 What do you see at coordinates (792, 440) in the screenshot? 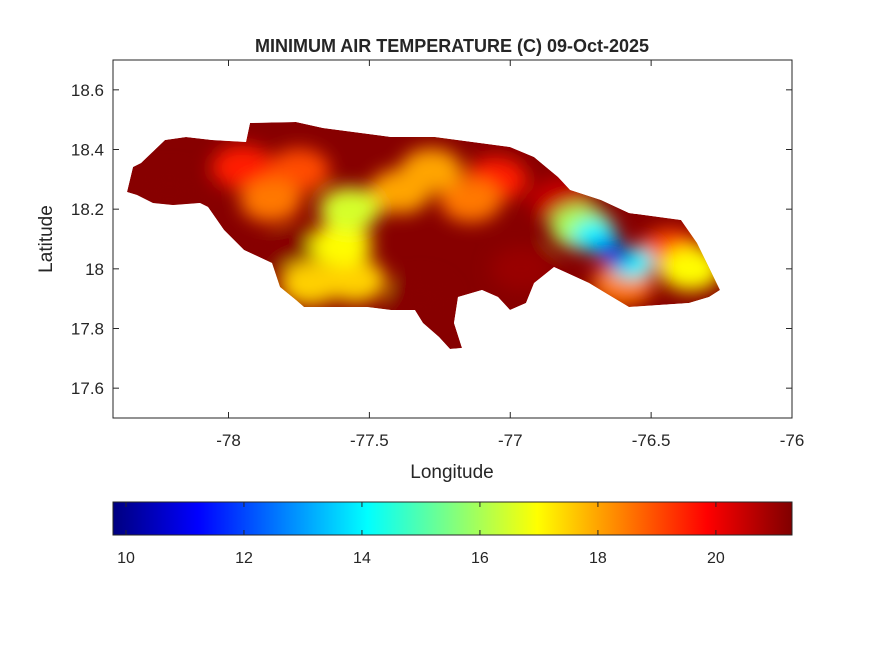
I see `x-tick-label: -76` at bounding box center [792, 440].